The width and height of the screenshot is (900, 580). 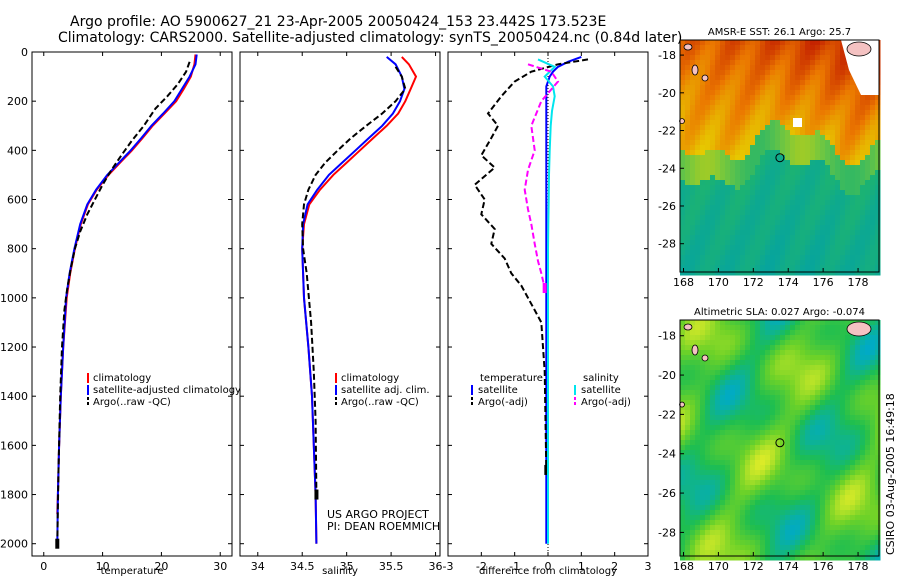 I want to click on x-tick-label: 2, so click(x=614, y=566).